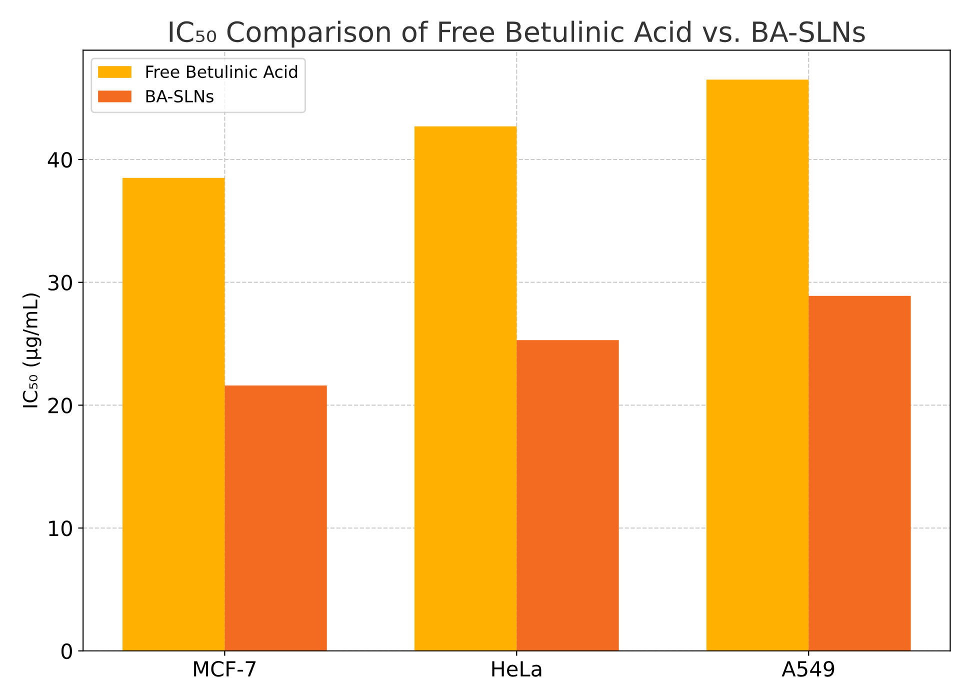  I want to click on x-tick-label: A549, so click(808, 668).